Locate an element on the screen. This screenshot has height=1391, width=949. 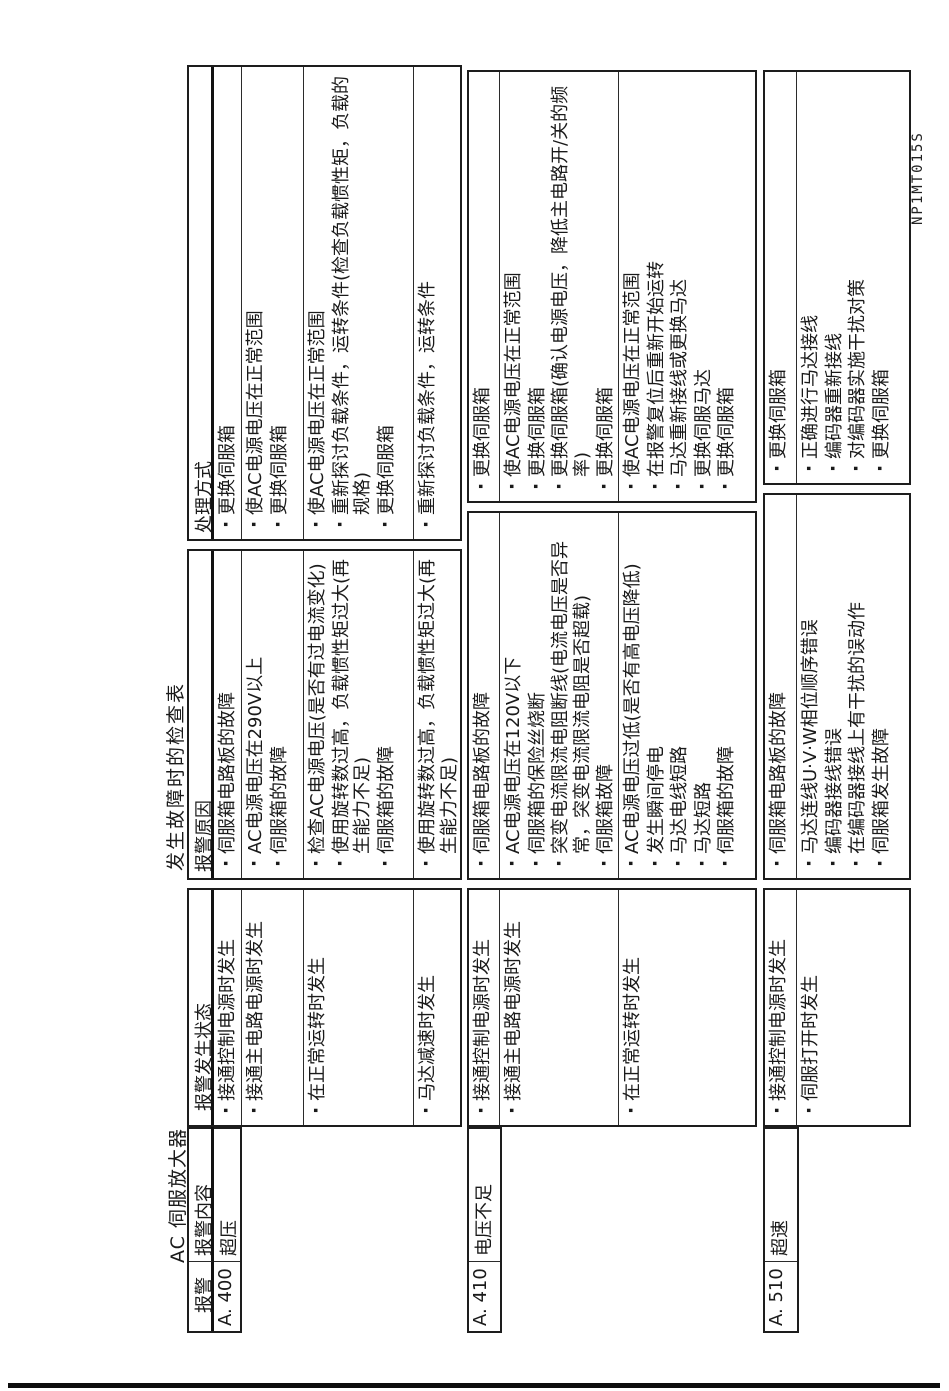
cause-item: 马达短路 is located at coordinates (704, 695).